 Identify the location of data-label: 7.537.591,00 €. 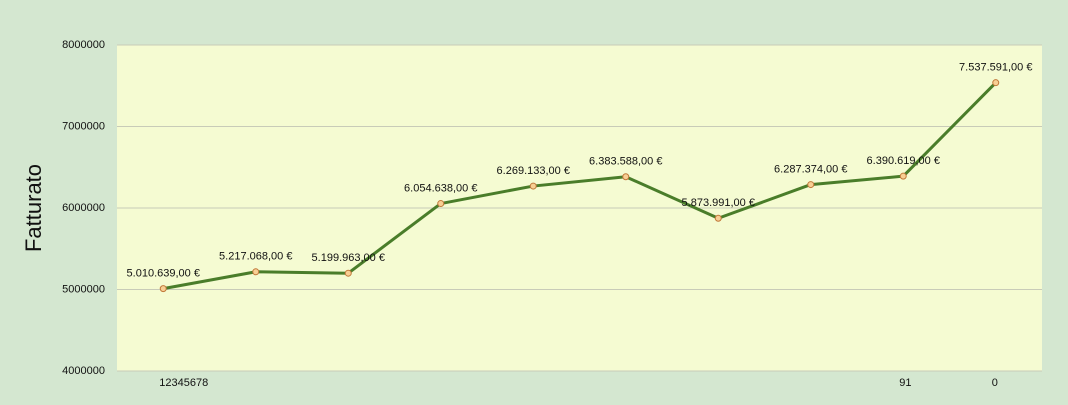
(995, 68).